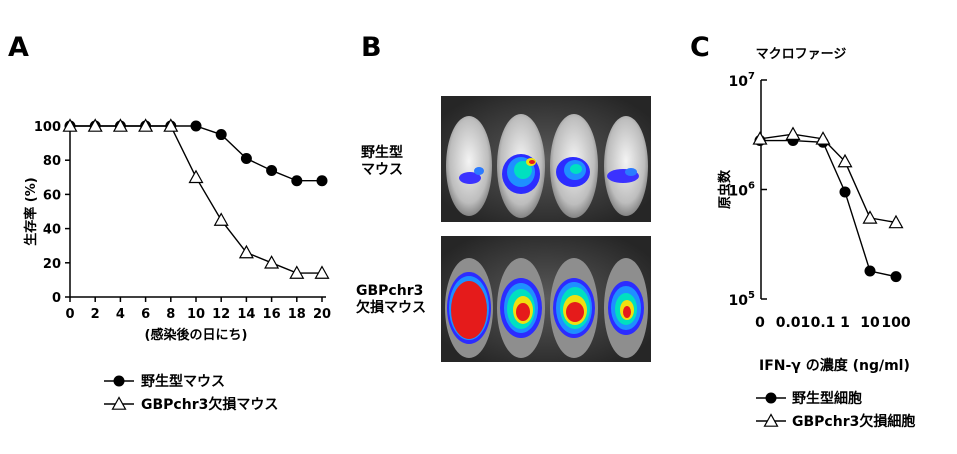 The image size is (957, 454). What do you see at coordinates (52, 195) in the screenshot?
I see `y-tick-label: 60` at bounding box center [52, 195].